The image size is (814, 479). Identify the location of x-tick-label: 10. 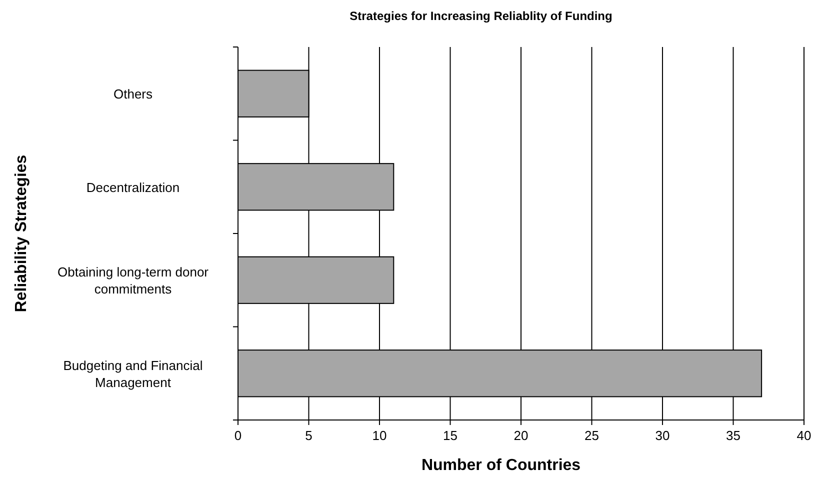
(379, 435).